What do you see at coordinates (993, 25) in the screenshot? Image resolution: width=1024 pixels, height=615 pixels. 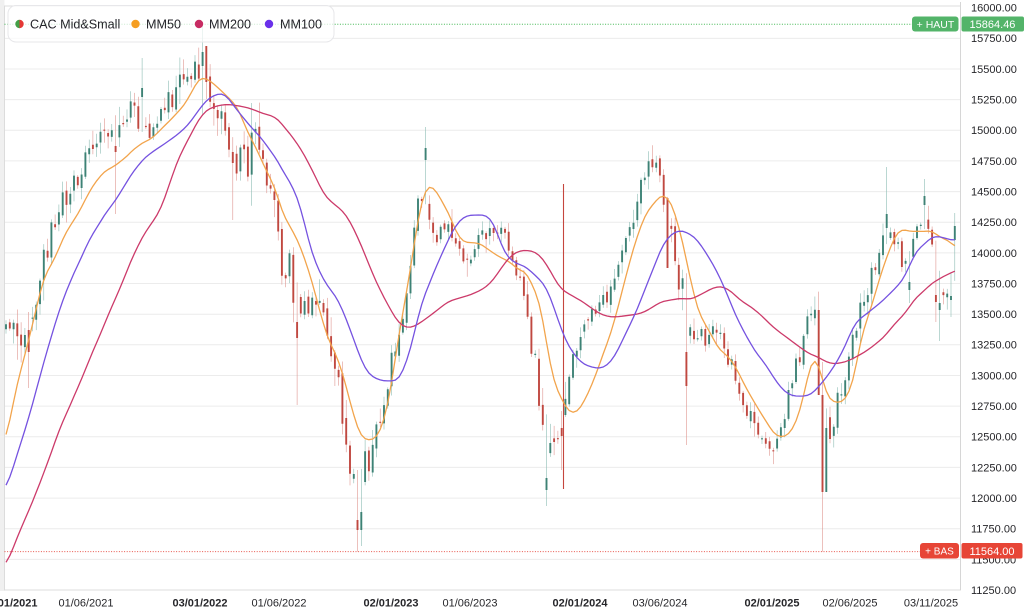 I see `svg-text: 15864.46` at bounding box center [993, 25].